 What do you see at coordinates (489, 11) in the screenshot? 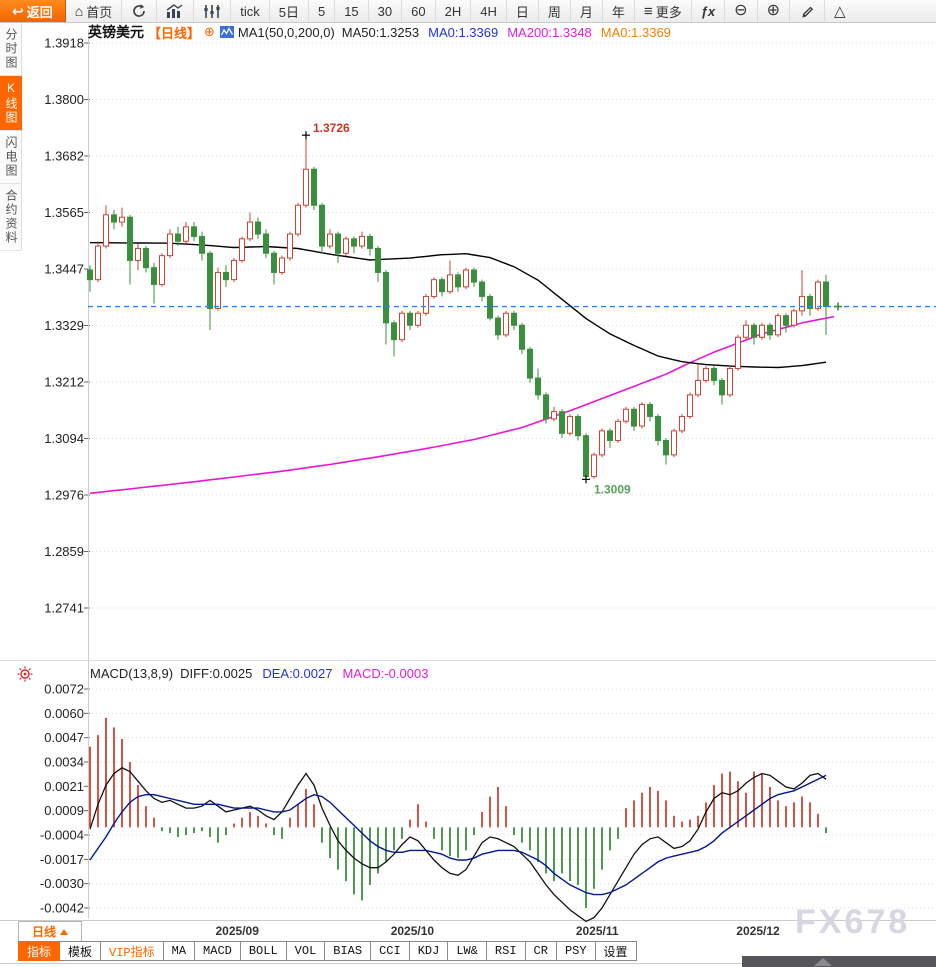
I see `period-4h-button: 4H` at bounding box center [489, 11].